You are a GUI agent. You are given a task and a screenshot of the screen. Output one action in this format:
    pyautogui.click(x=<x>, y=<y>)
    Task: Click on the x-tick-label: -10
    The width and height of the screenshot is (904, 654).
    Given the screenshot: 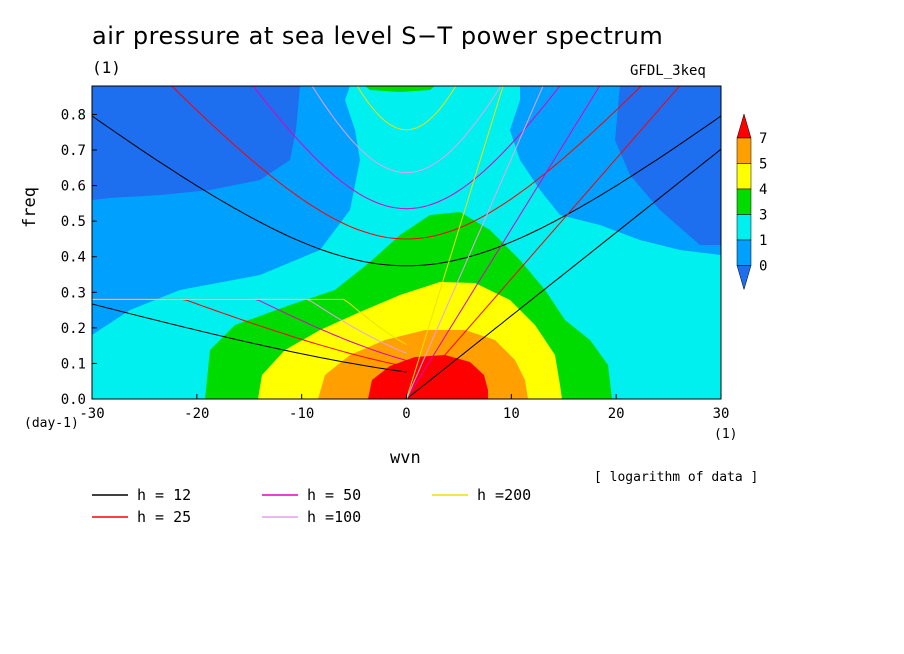 What is the action you would take?
    pyautogui.click(x=301, y=414)
    